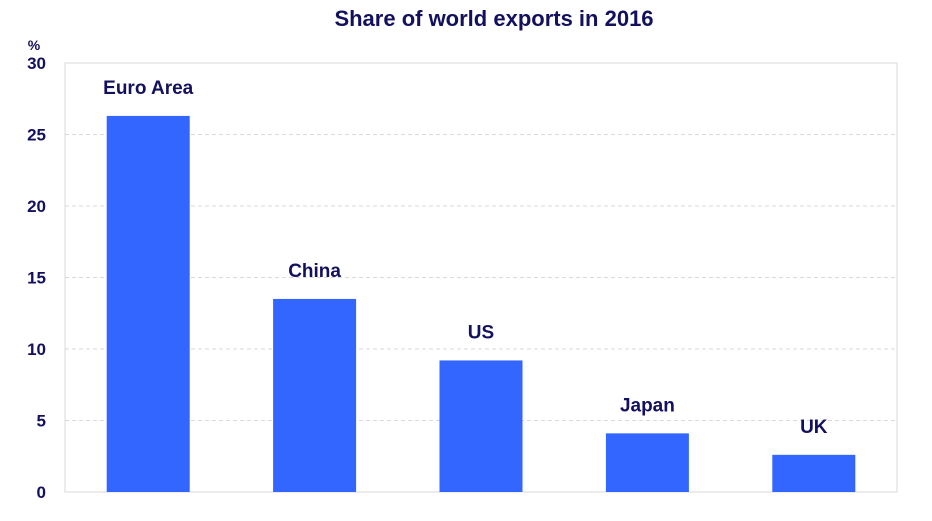 The image size is (932, 521). Describe the element at coordinates (481, 332) in the screenshot. I see `bar-category-label: US` at that location.